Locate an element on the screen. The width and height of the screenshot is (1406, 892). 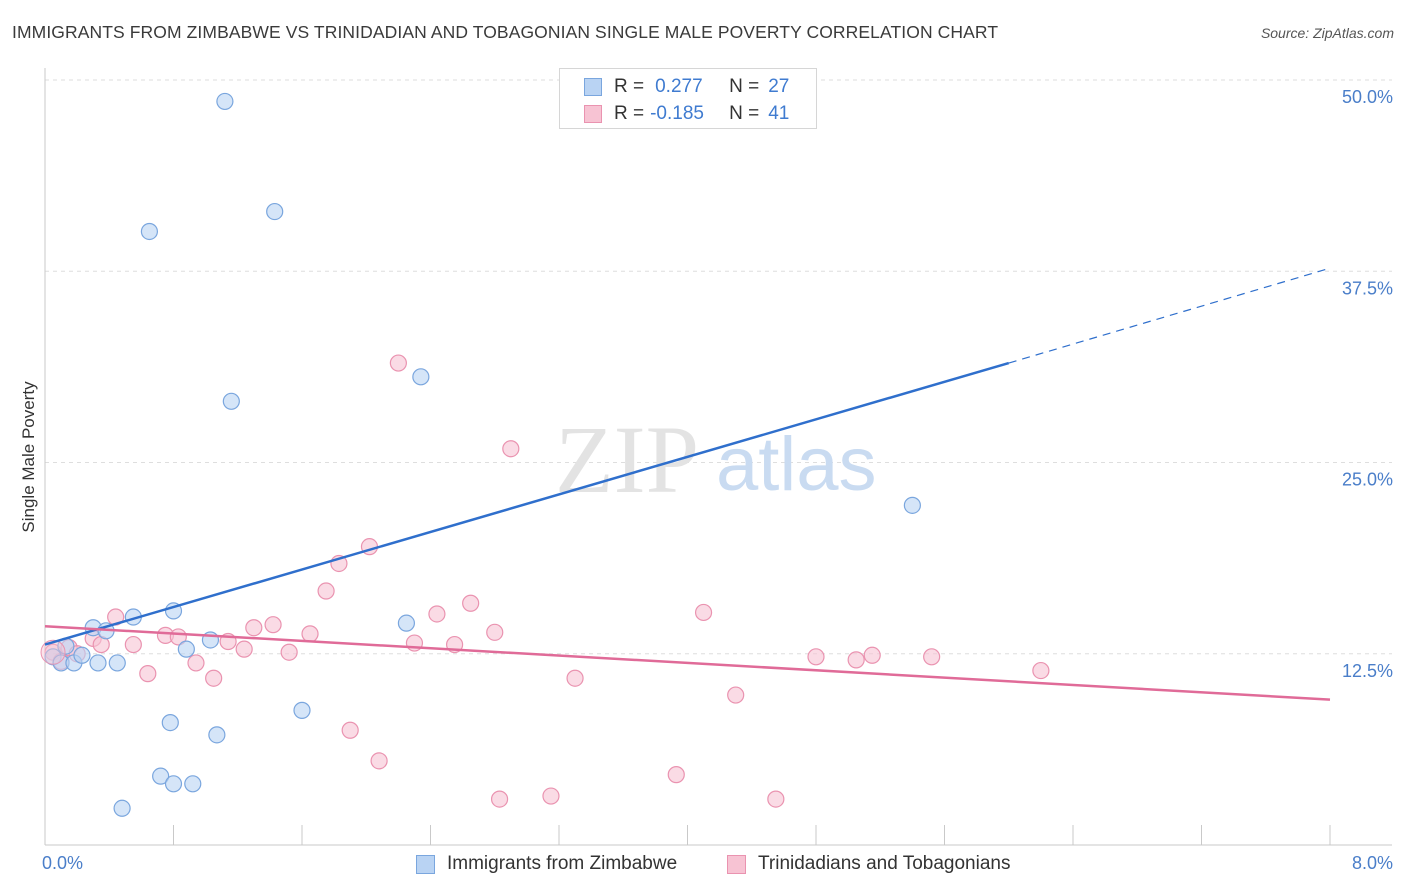
source-label: Source: ZipAtlas.com is located at coordinates (1327, 33).